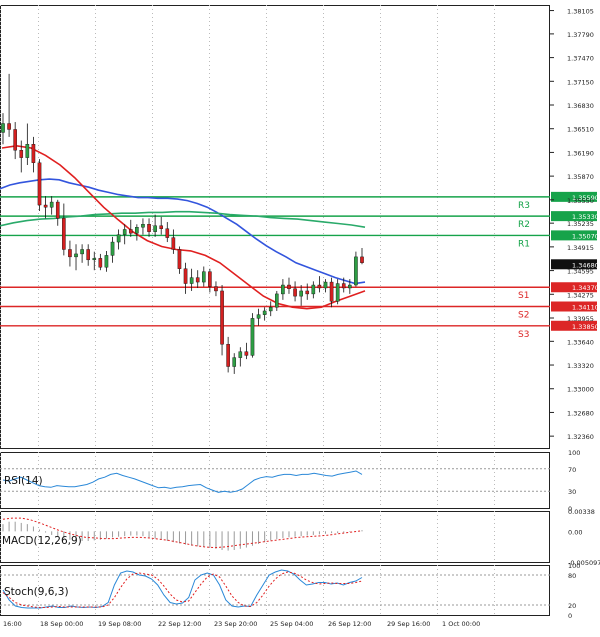 Image resolution: width=600 pixels, height=637 pixels. What do you see at coordinates (580, 248) in the screenshot?
I see `price-tick-label: 1.34915` at bounding box center [580, 248].